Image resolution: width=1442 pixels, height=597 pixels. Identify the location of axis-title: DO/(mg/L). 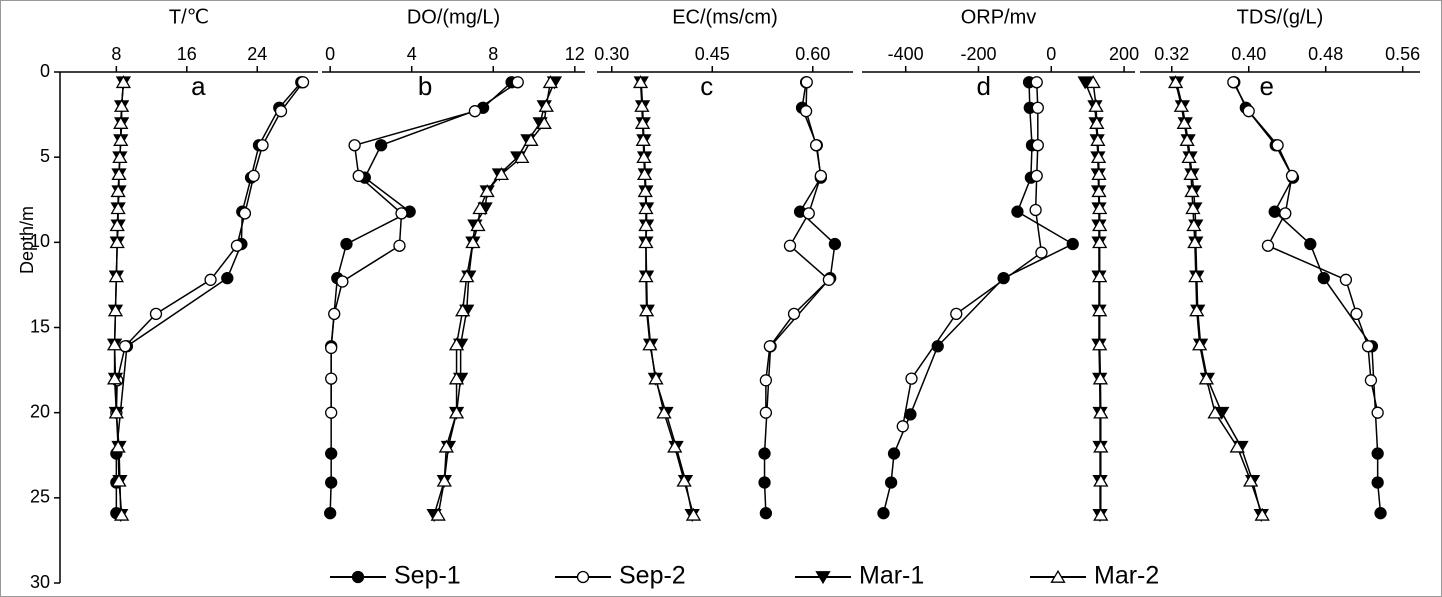
(453, 17).